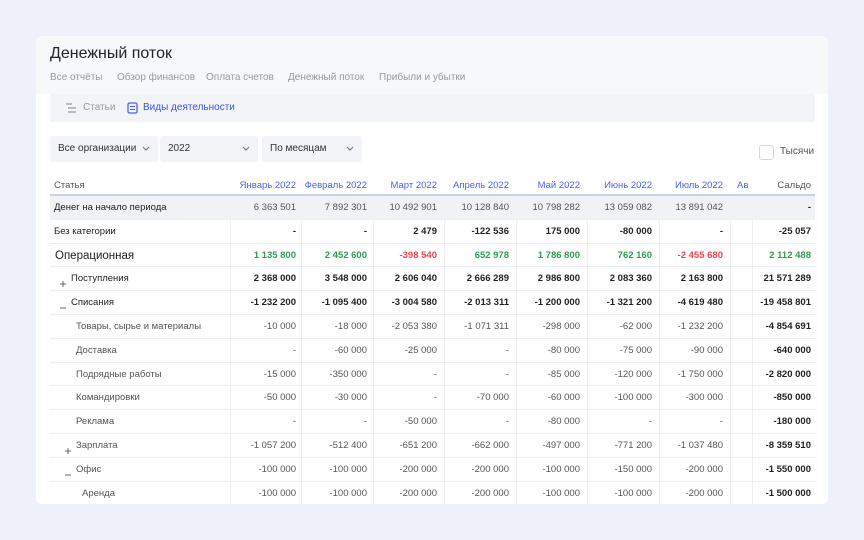 The image size is (864, 540). Describe the element at coordinates (756, 422) in the screenshot. I see `total-cell: -180 000` at that location.